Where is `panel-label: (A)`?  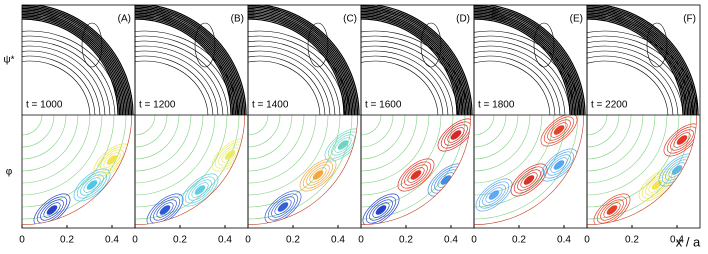 panel-label: (A) is located at coordinates (124, 19).